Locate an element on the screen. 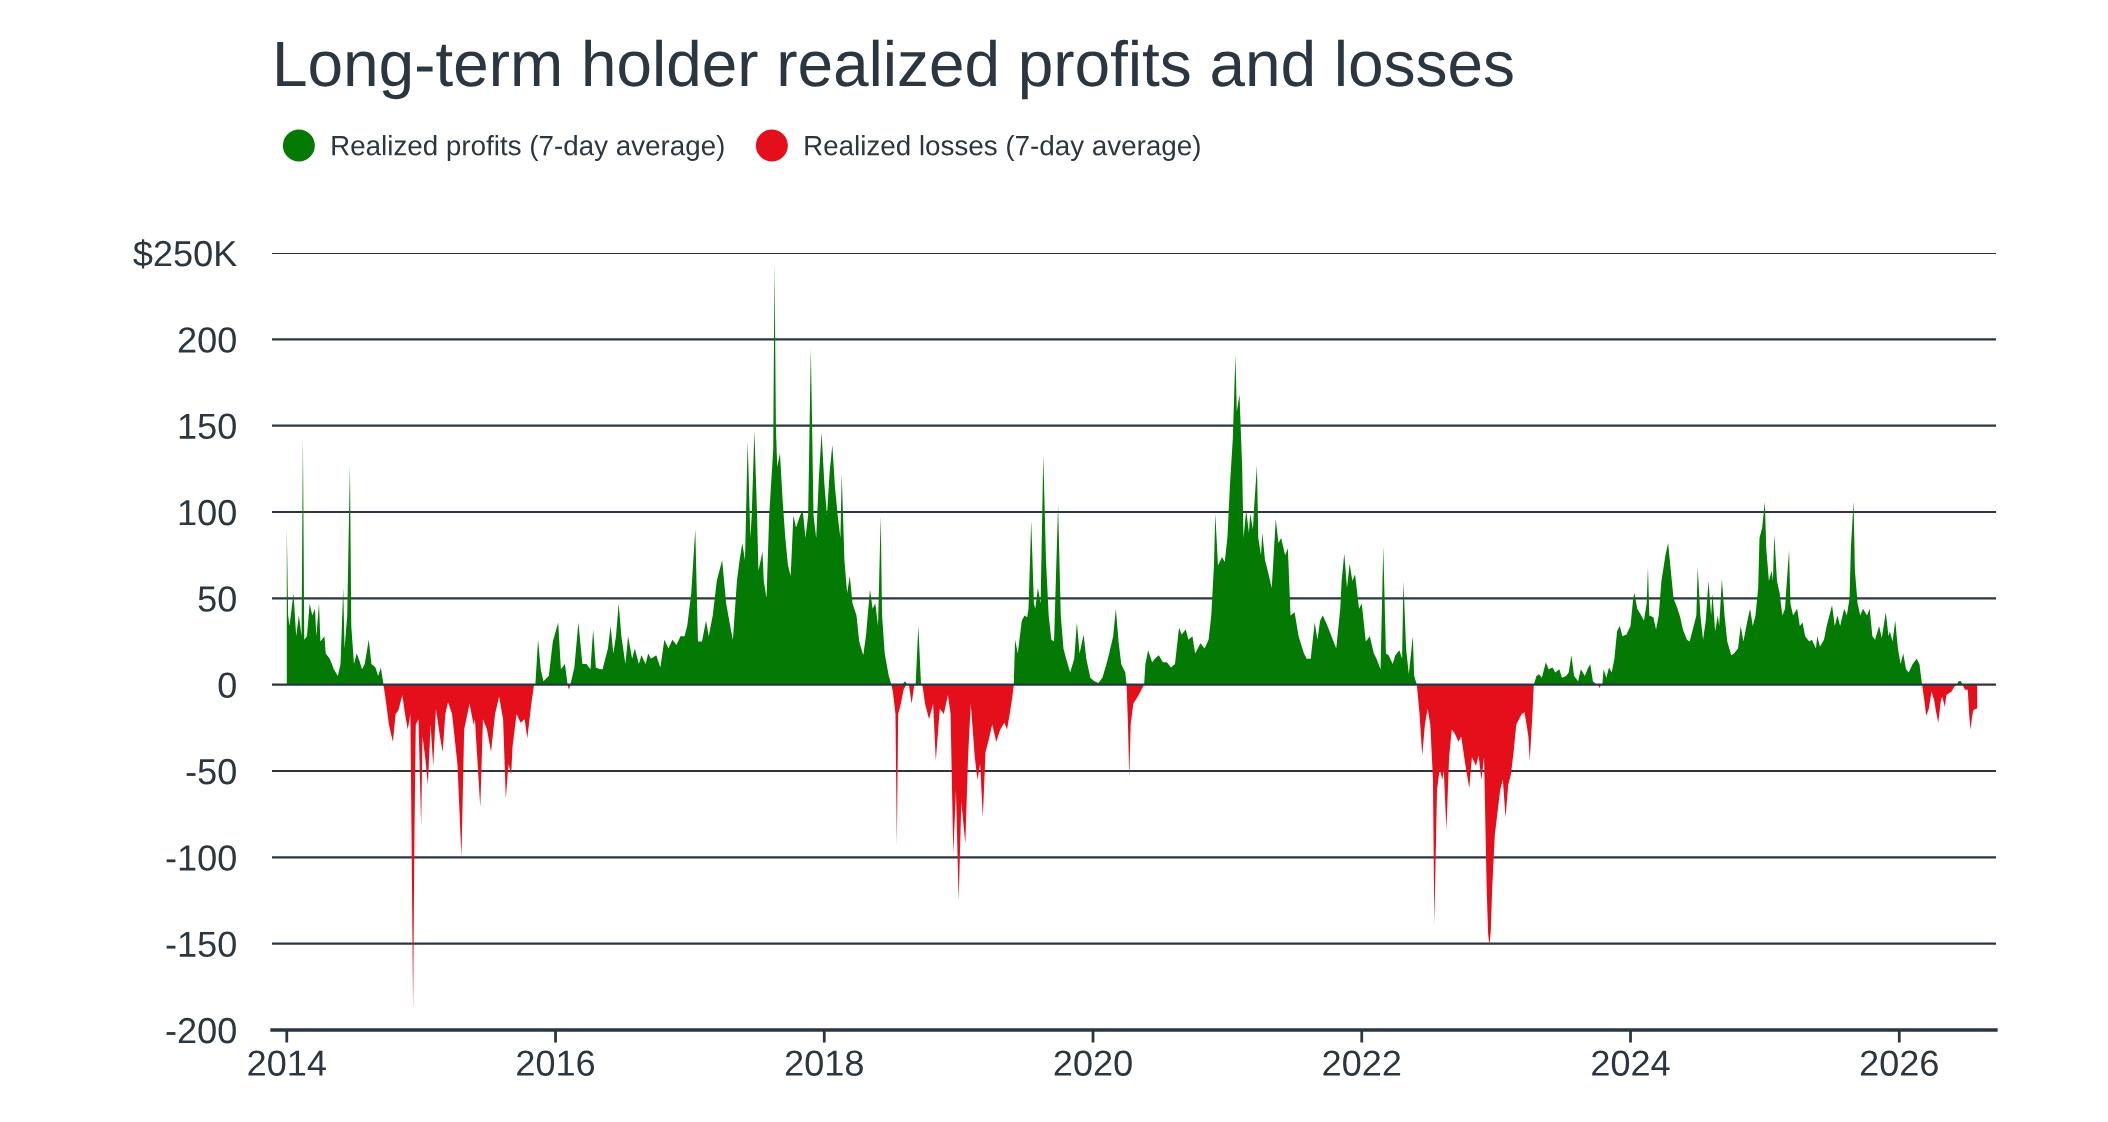 Image resolution: width=2108 pixels, height=1122 pixels. x-tick-label: 2026 is located at coordinates (1899, 1063).